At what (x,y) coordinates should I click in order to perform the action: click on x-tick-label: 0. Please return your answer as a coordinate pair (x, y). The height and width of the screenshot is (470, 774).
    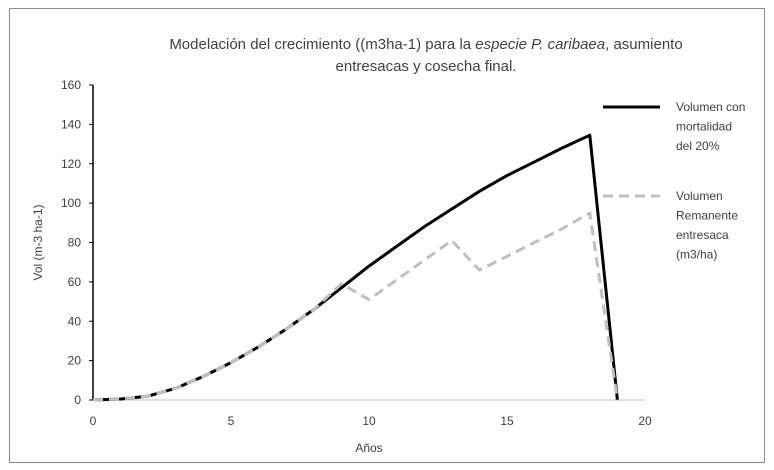
    Looking at the image, I should click on (93, 421).